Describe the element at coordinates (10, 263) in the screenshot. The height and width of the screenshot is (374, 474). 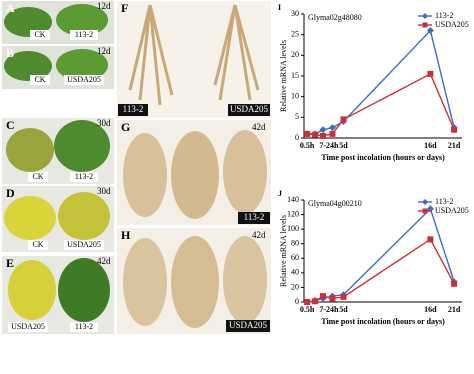
I see `panel-letter: E` at that location.